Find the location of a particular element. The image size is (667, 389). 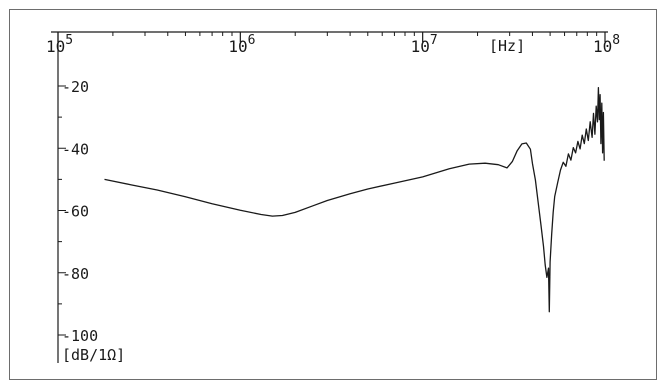

x-ticks: 10⁵ 10⁶ 10⁷ 10⁸ is located at coordinates (333, 44).